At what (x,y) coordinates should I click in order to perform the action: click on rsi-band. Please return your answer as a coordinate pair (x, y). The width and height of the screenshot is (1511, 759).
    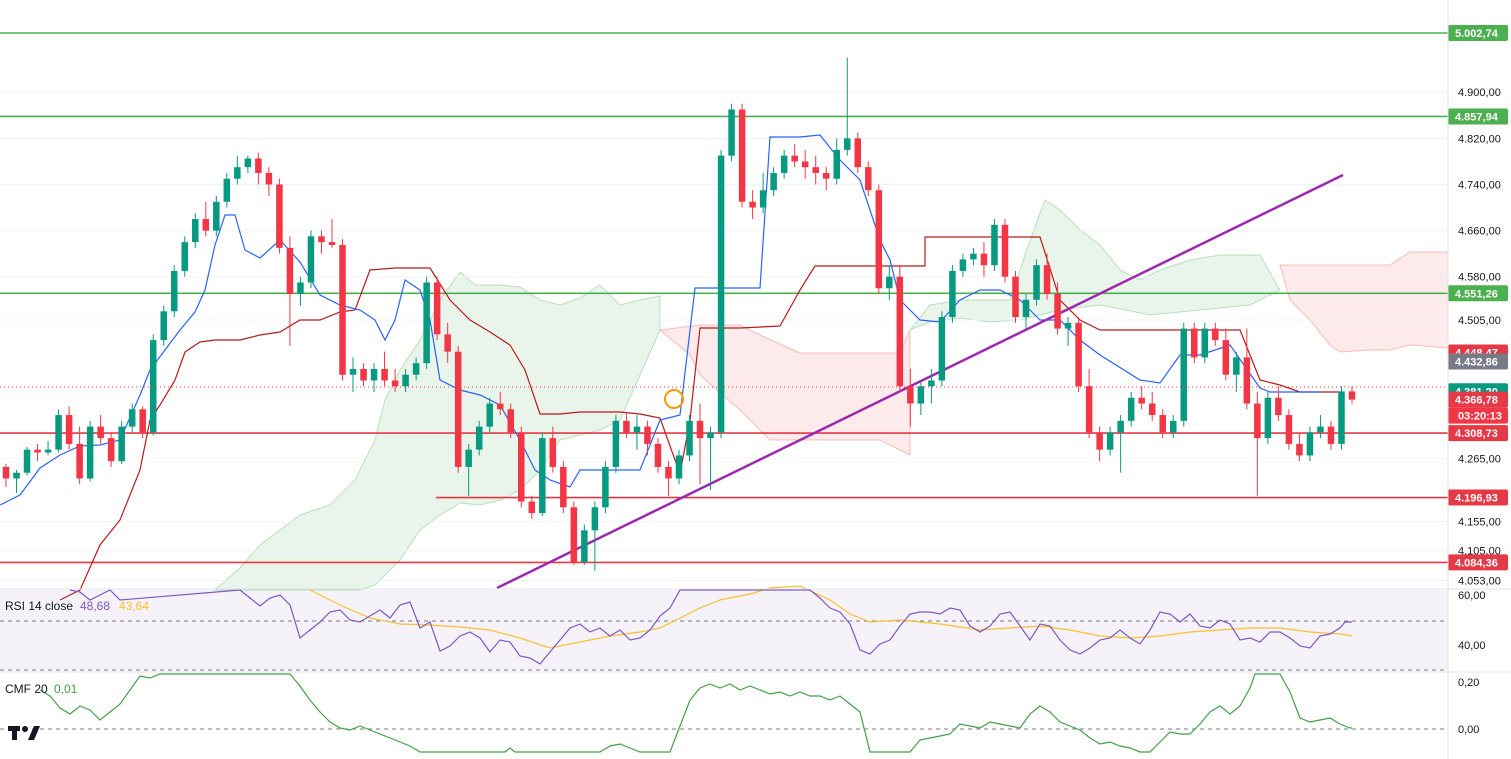
    Looking at the image, I should click on (724, 630).